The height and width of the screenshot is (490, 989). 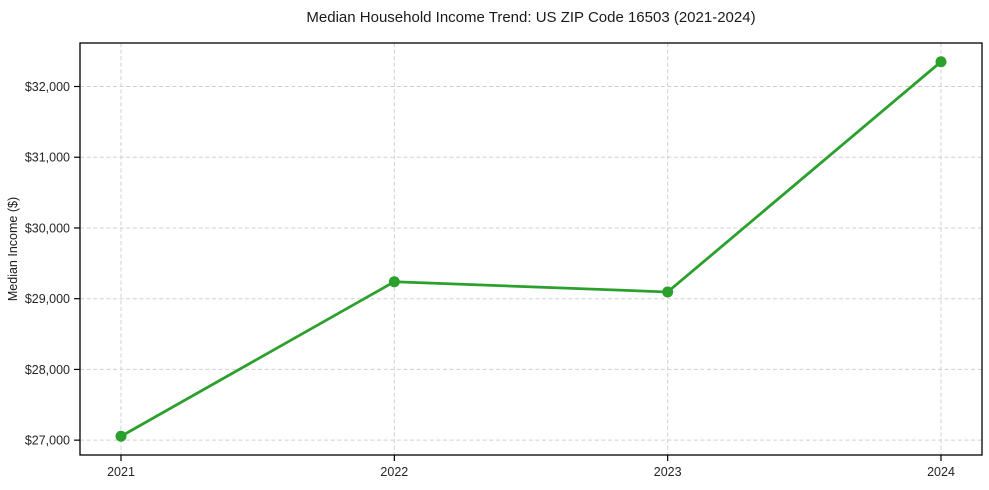 I want to click on y-tick-label: $28,000, so click(x=47, y=370).